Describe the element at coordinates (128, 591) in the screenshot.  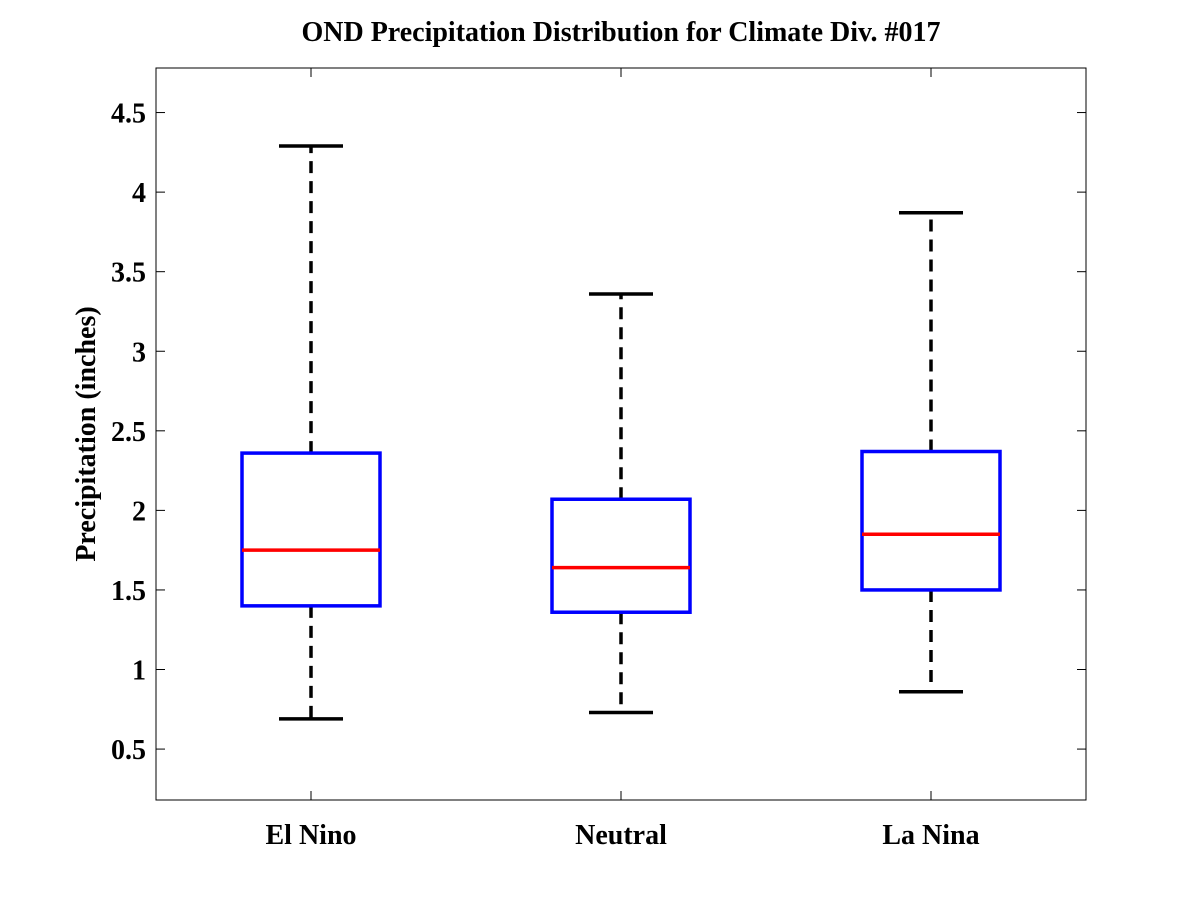
I see `y-tick-label: 1.5` at that location.